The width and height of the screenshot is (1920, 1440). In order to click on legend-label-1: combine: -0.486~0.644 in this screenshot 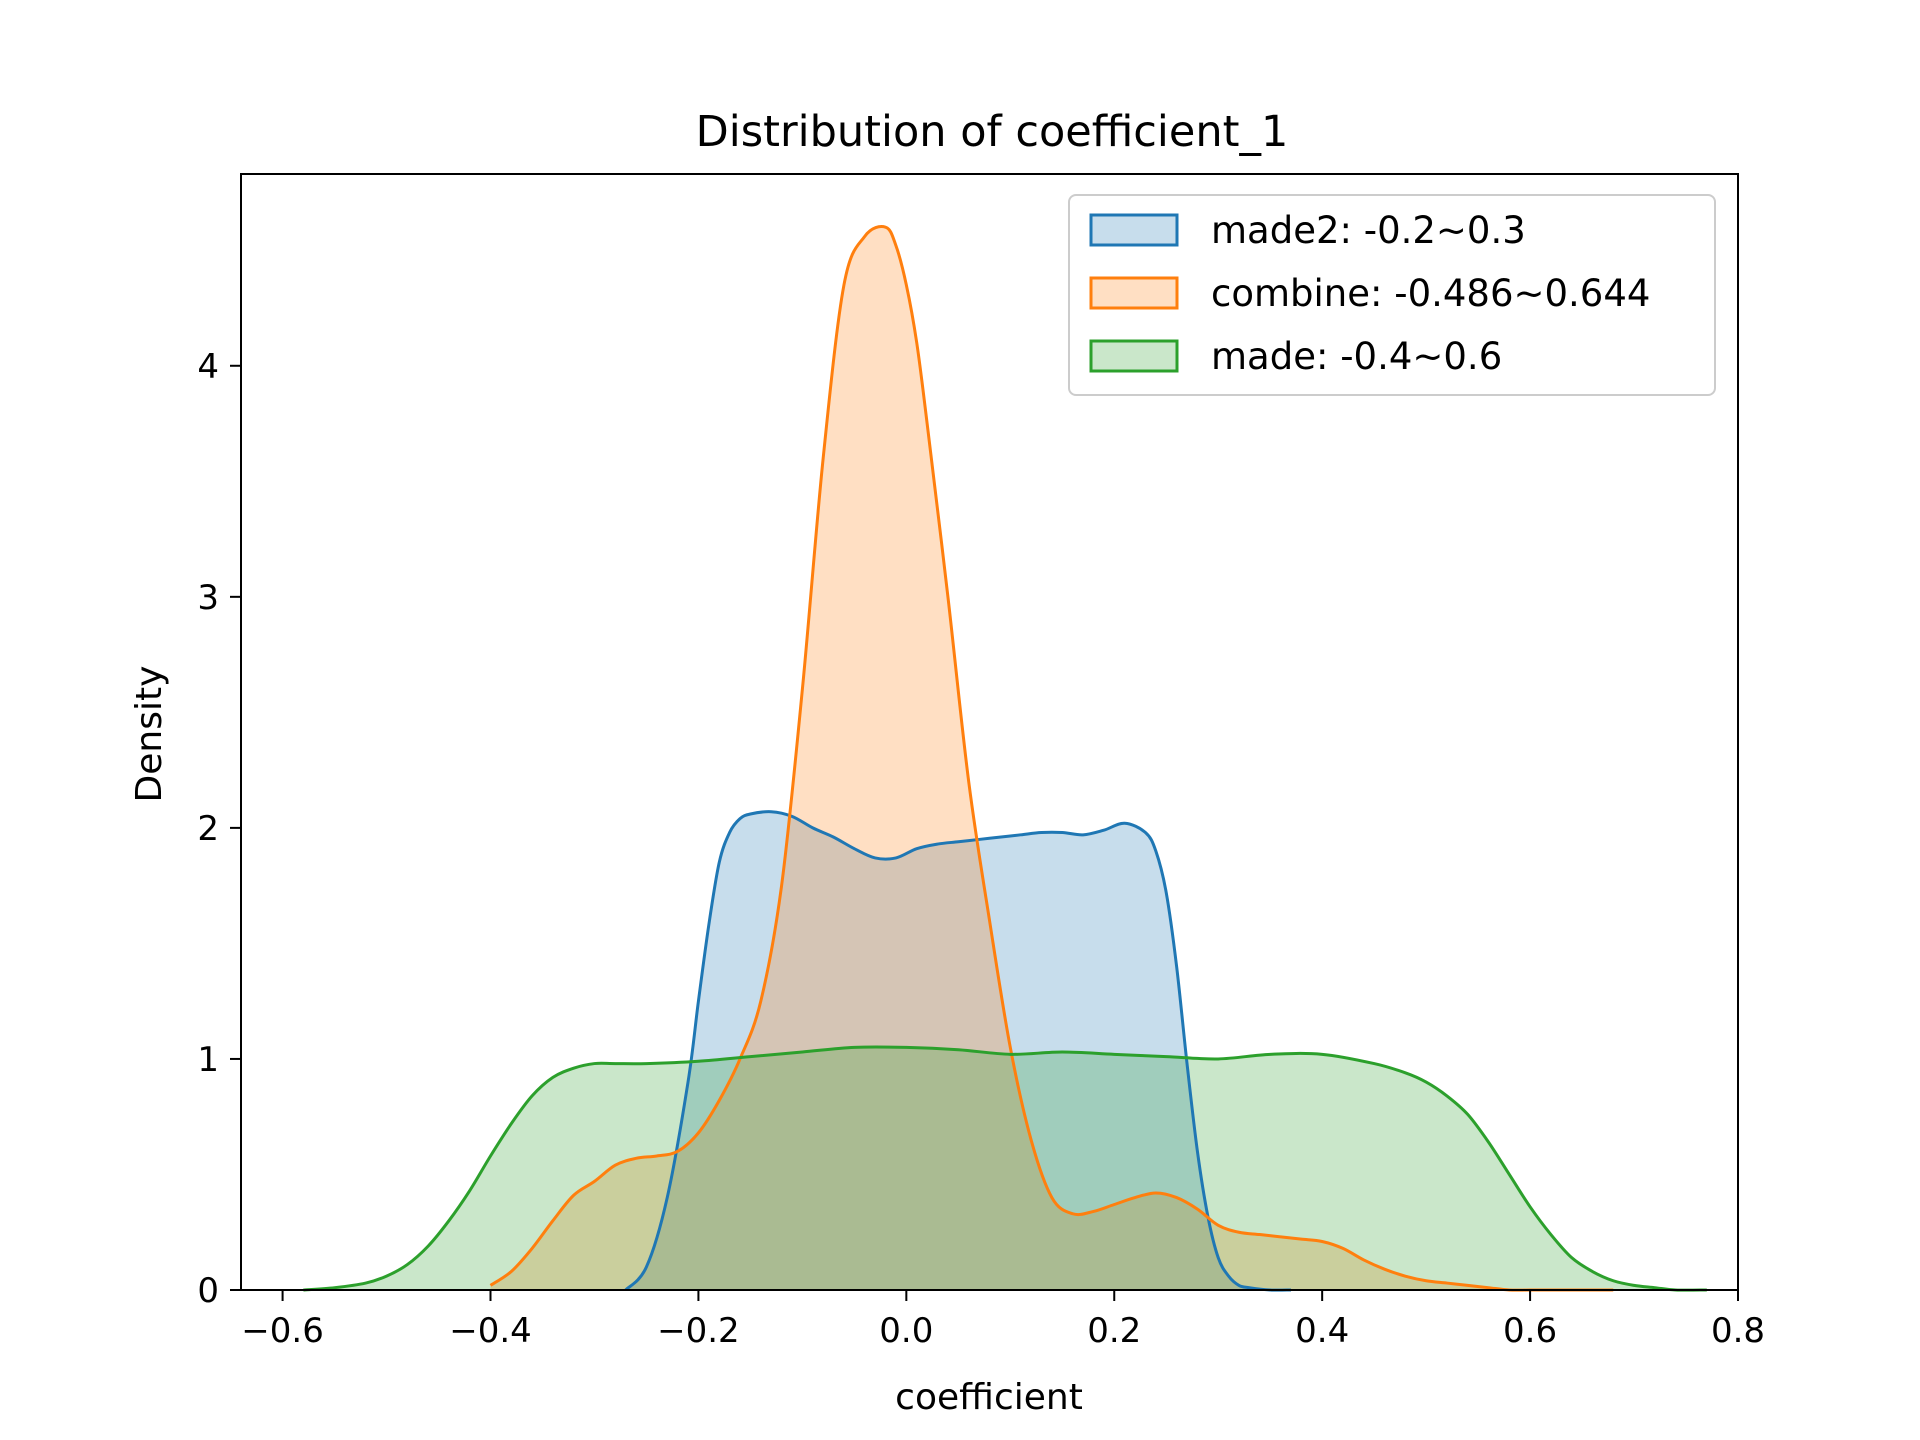, I will do `click(1430, 293)`.